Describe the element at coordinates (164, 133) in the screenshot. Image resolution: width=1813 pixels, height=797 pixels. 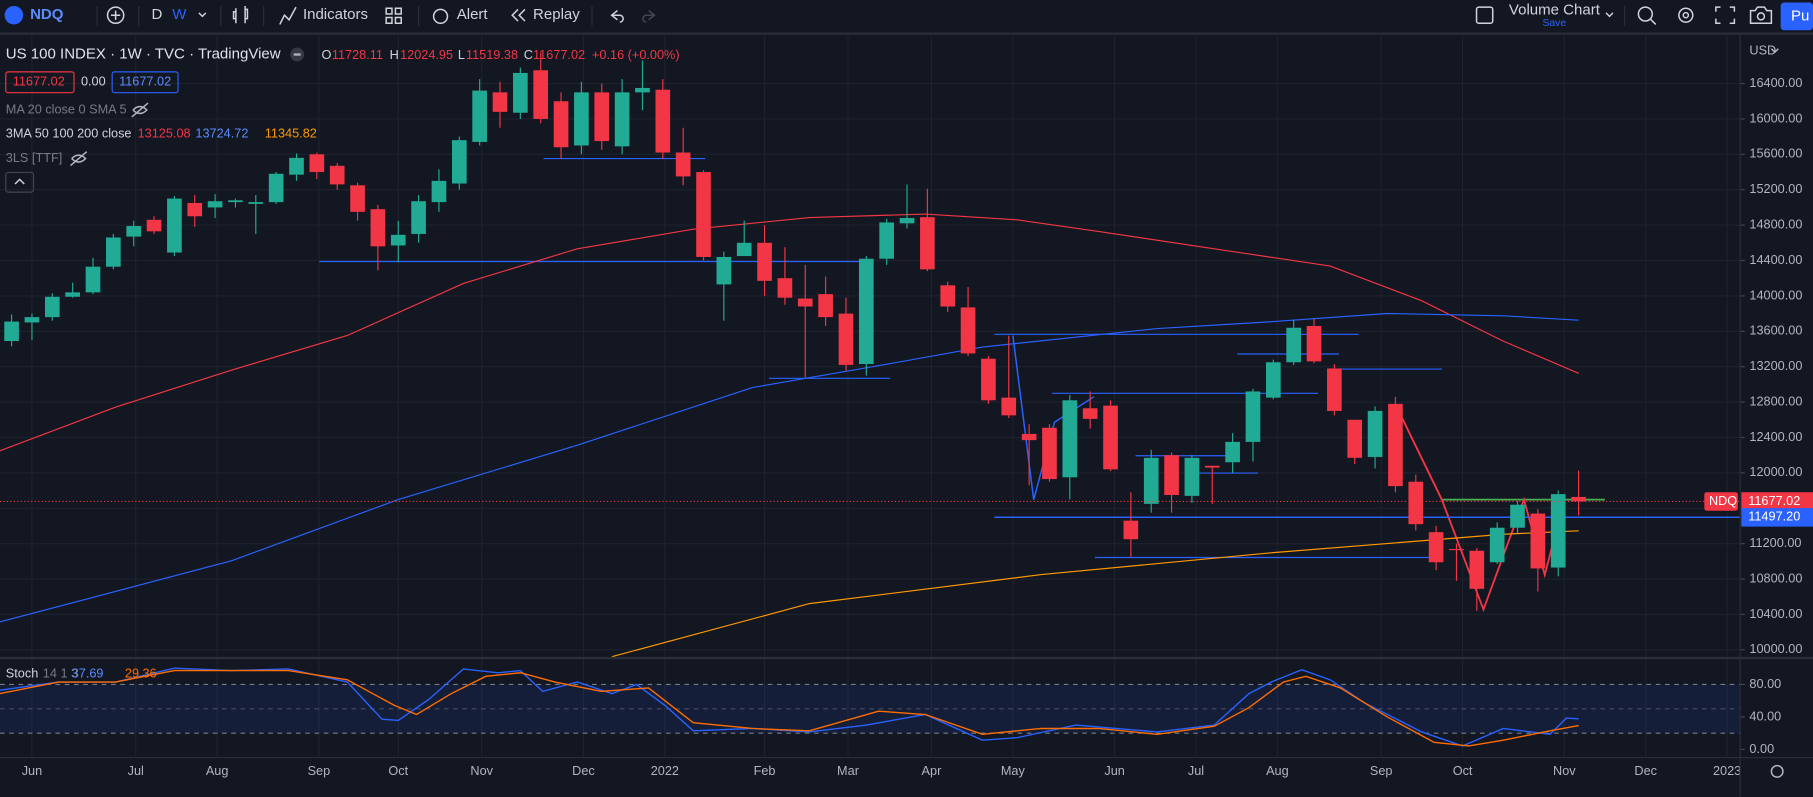
I see `ma-value: 13125.08` at that location.